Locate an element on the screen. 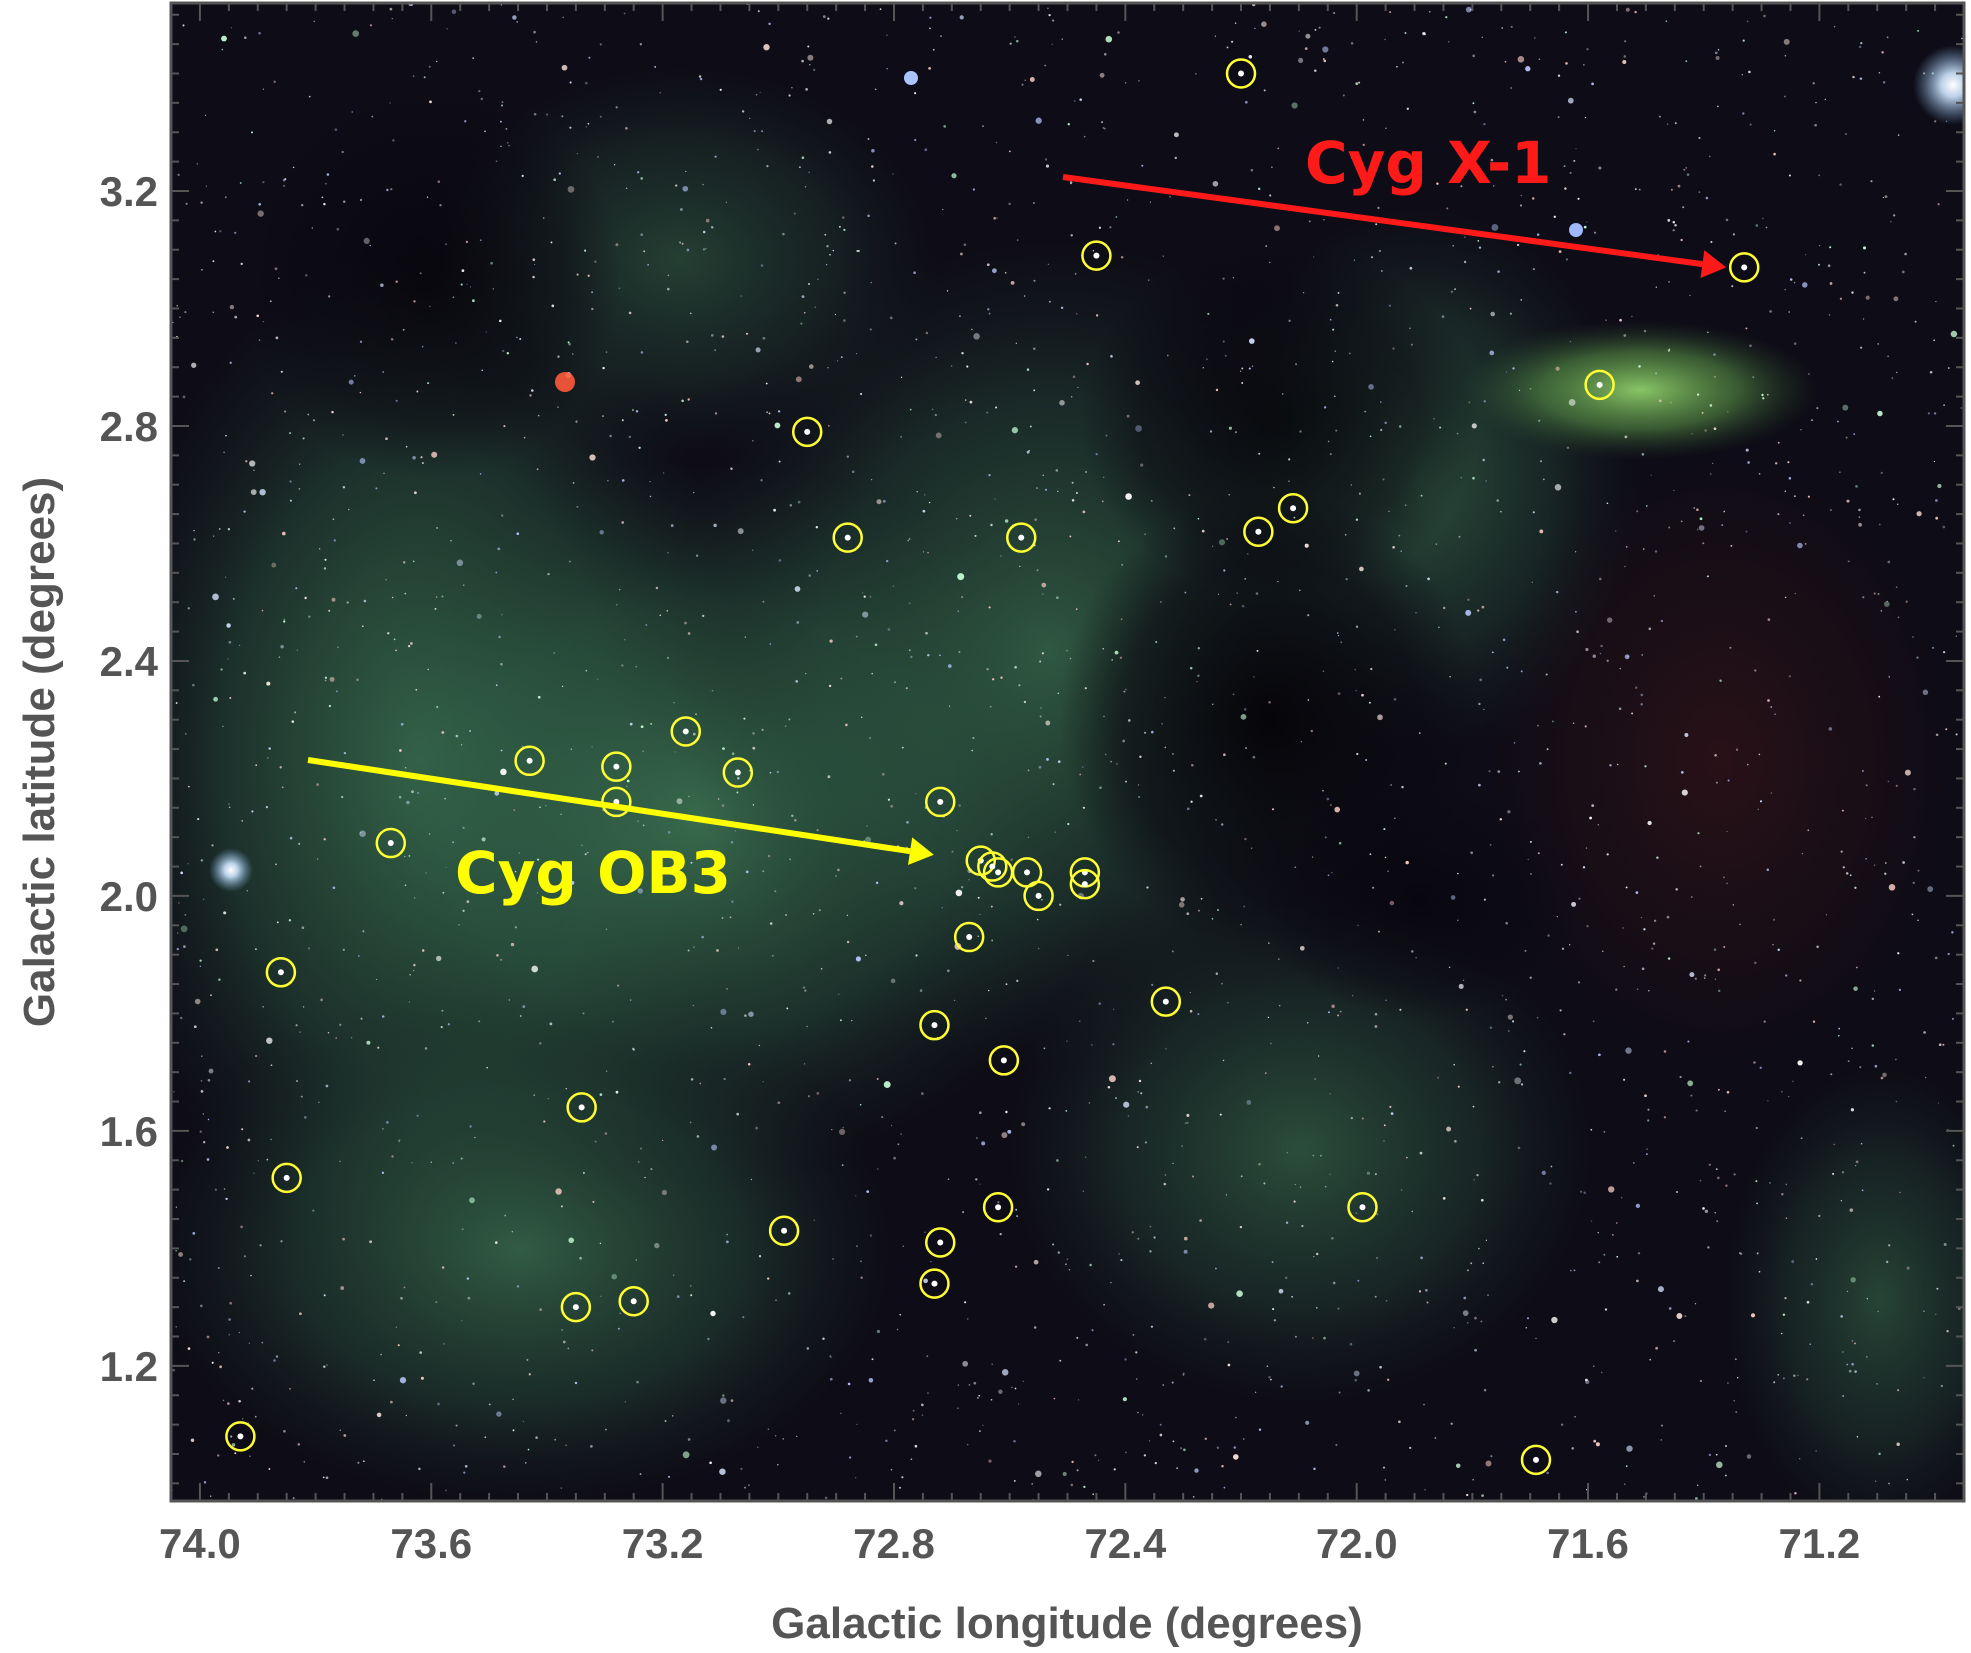 This screenshot has height=1653, width=1971. marker-ring is located at coordinates (807, 432).